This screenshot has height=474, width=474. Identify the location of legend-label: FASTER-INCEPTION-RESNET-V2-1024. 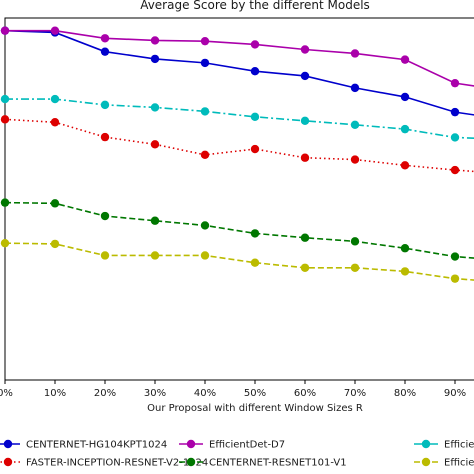
(117, 463).